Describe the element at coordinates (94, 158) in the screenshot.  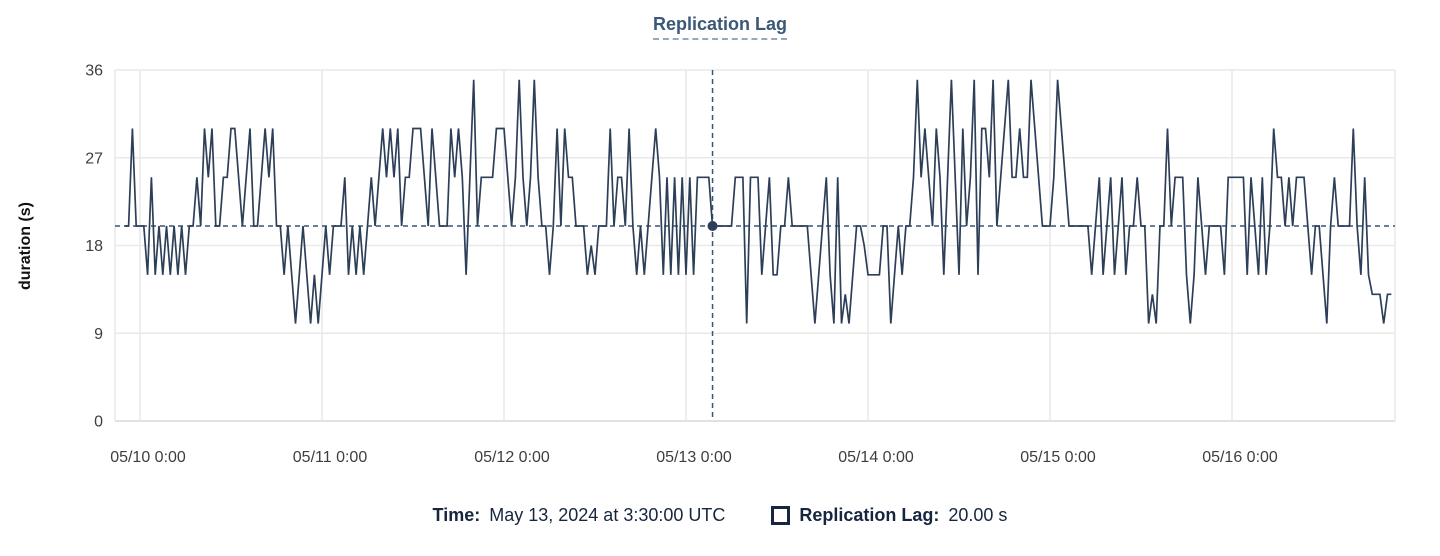
I see `y-tick-label: 27` at that location.